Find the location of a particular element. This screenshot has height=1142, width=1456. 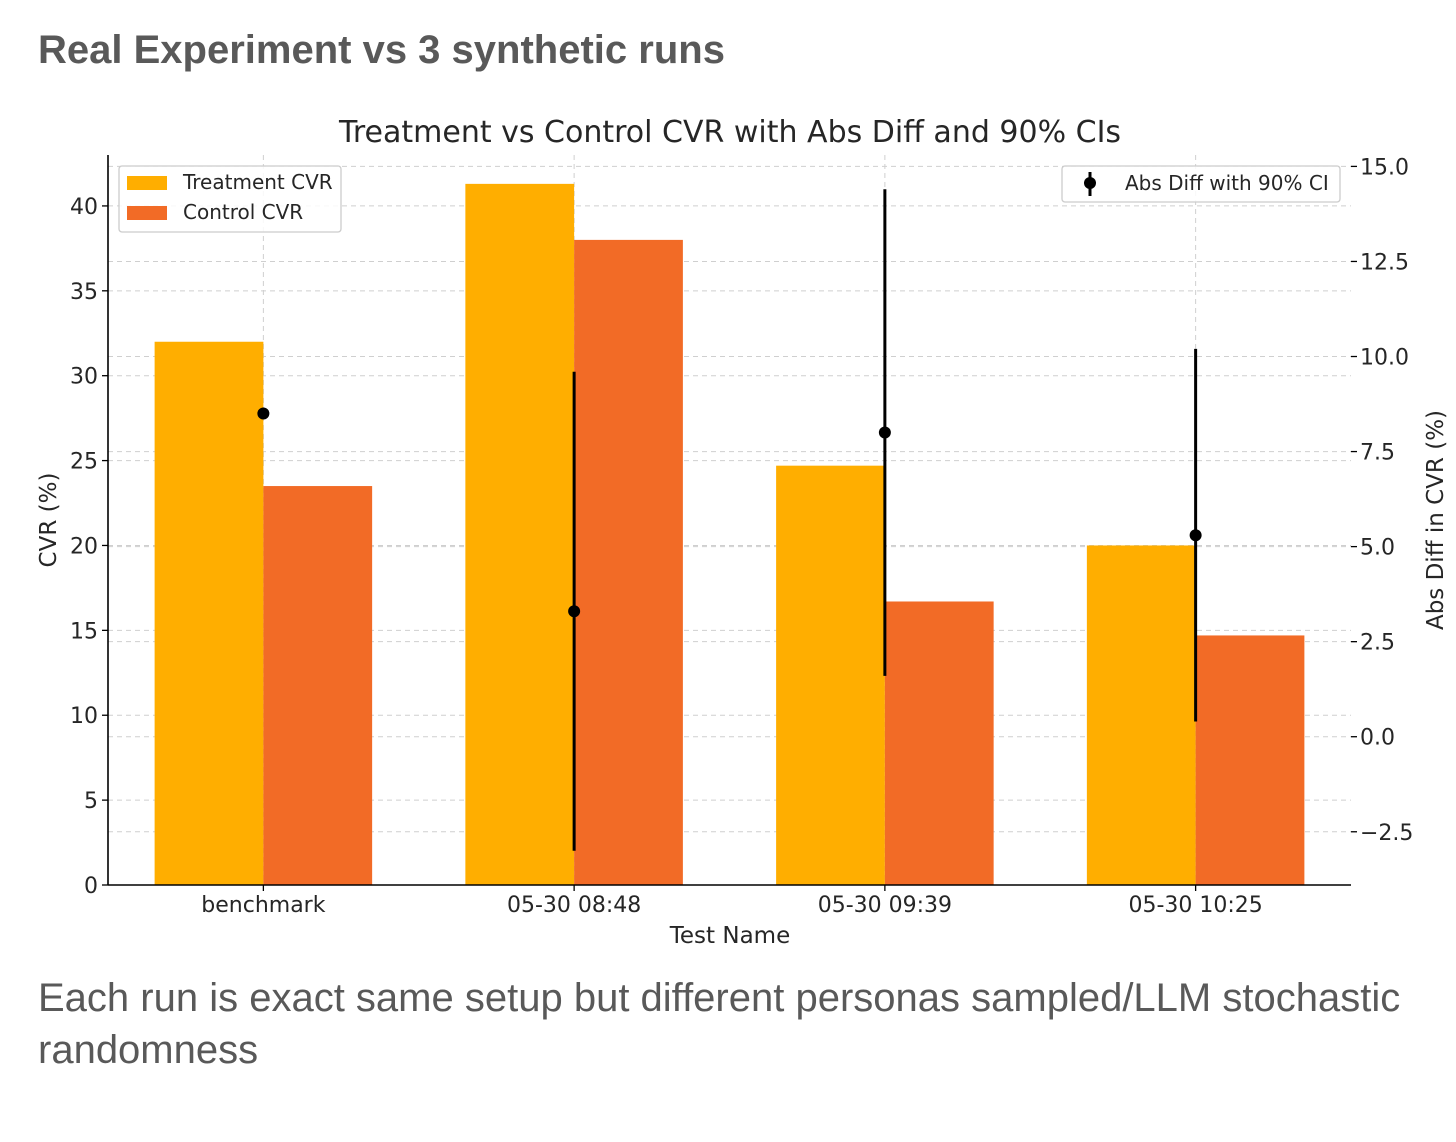

right-tick-label-3: 5.0 is located at coordinates (1377, 548).